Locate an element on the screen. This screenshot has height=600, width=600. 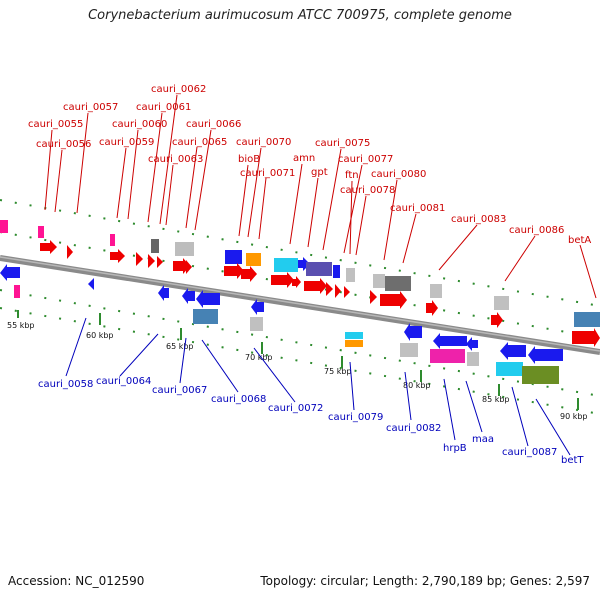
scale-label: 80 kbp is located at coordinates (417, 385).